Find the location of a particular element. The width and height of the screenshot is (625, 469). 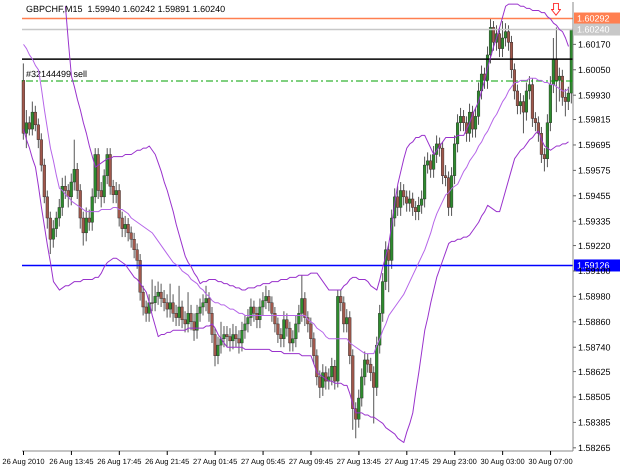

y-tick-label: 1.58860 is located at coordinates (594, 322).